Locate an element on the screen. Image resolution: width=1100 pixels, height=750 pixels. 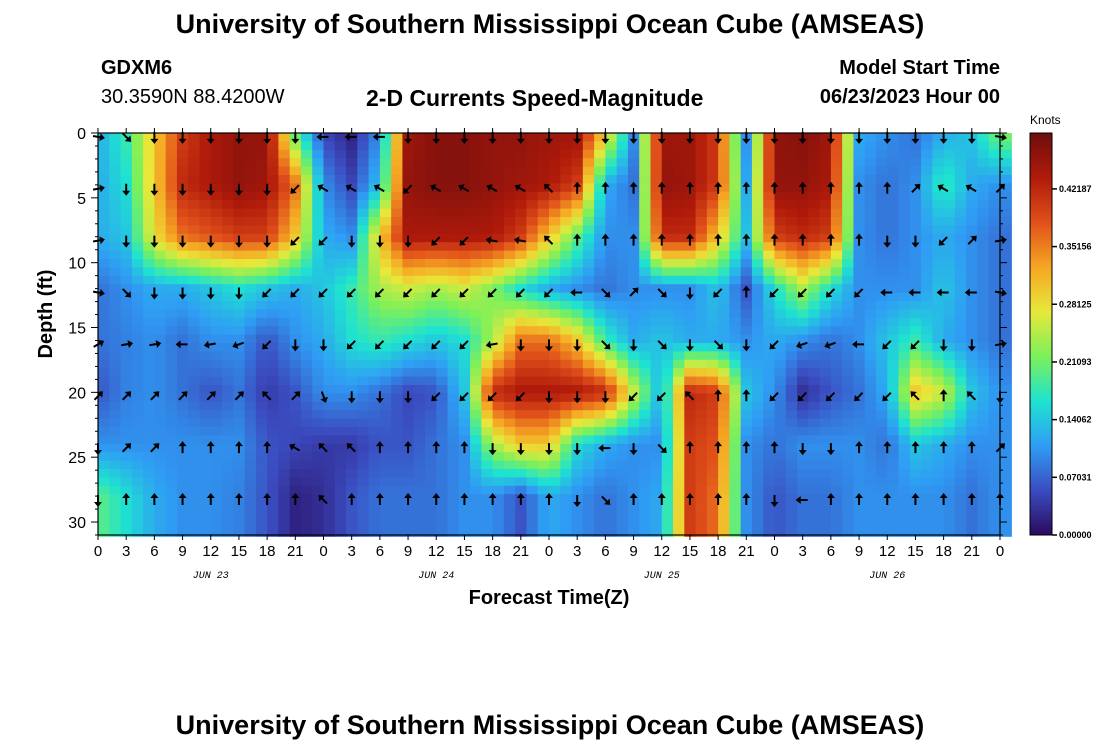
day-label: JUN 23 is located at coordinates (211, 576).